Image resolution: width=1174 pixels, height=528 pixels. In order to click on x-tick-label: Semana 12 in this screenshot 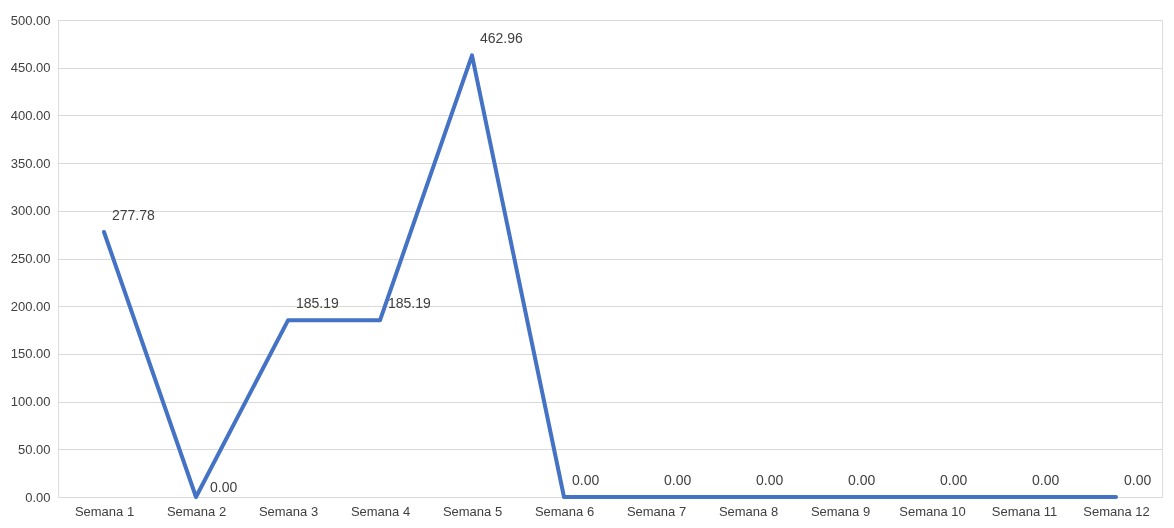, I will do `click(1116, 511)`.